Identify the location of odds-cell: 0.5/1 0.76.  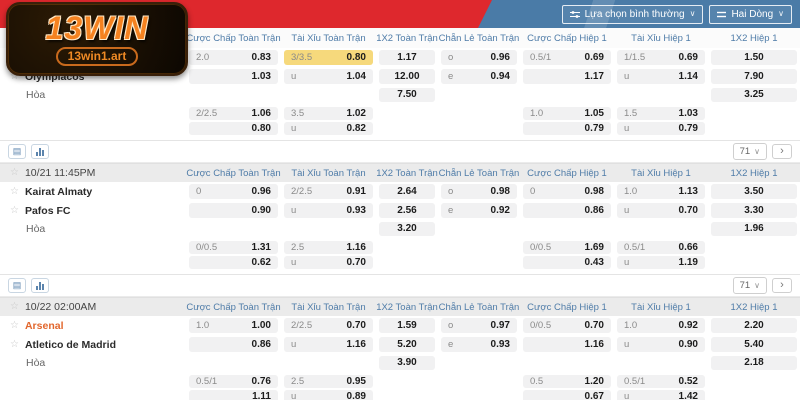
(233, 381).